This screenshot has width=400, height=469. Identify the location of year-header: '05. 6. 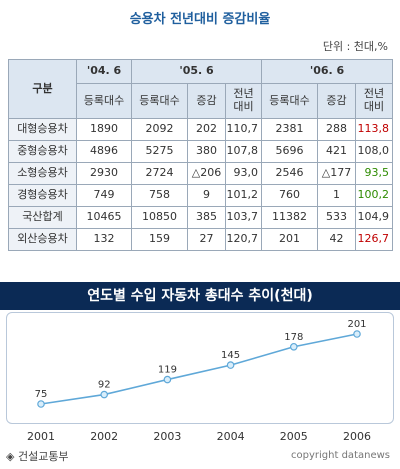
(196, 71).